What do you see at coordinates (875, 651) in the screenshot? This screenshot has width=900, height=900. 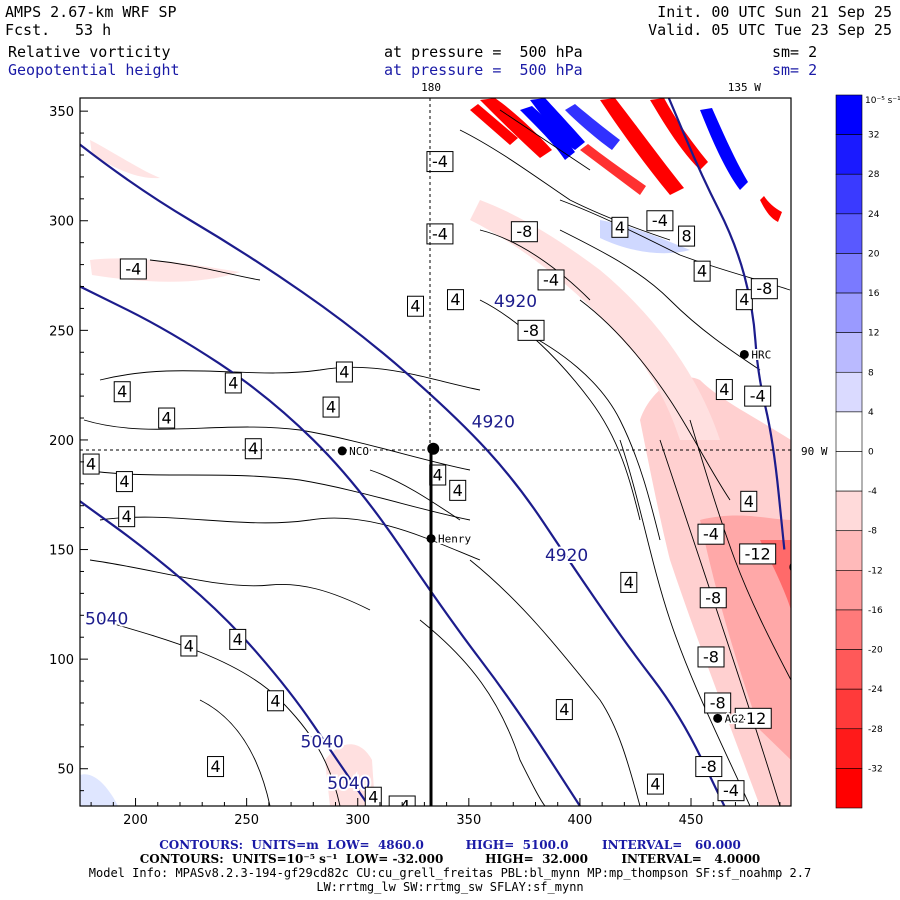 I see `colorbar-level-label: -20` at bounding box center [875, 651].